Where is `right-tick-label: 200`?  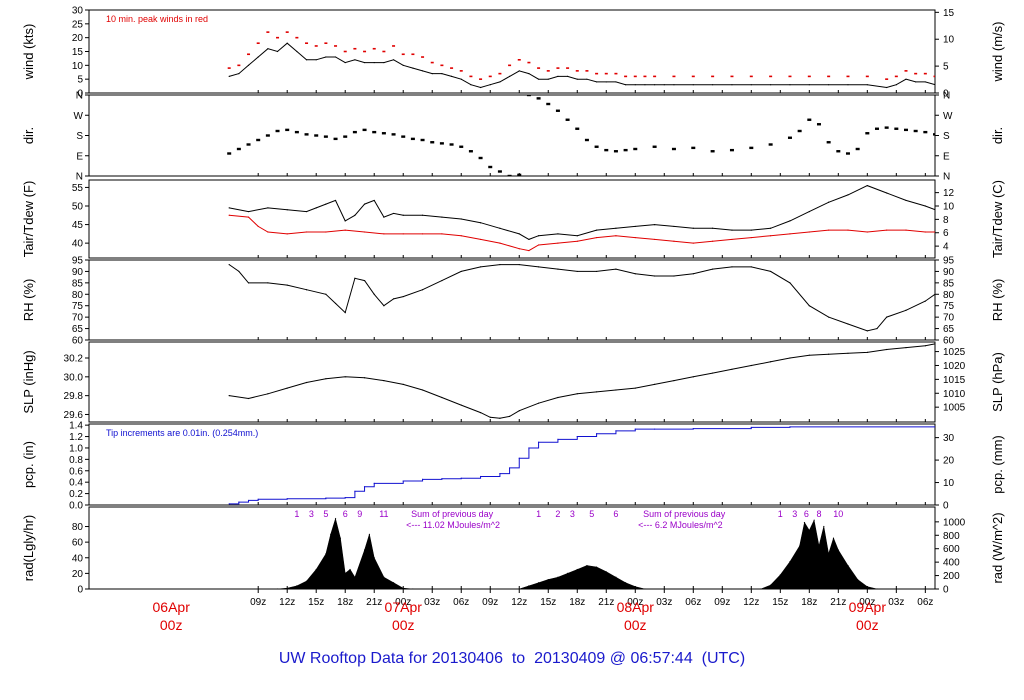
right-tick-label: 200 is located at coordinates (951, 576).